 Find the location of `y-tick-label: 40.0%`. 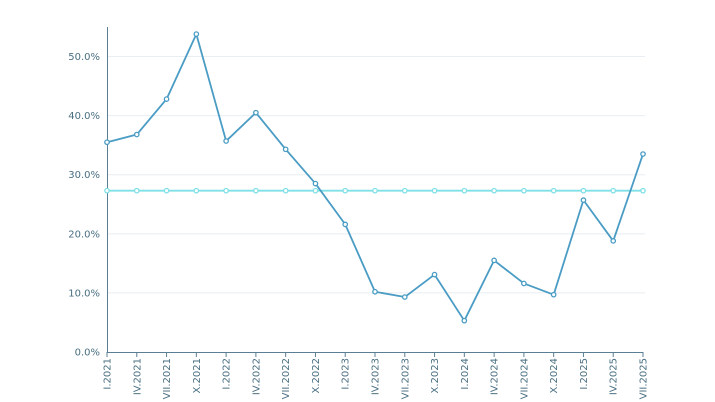

y-tick-label: 40.0% is located at coordinates (84, 116).